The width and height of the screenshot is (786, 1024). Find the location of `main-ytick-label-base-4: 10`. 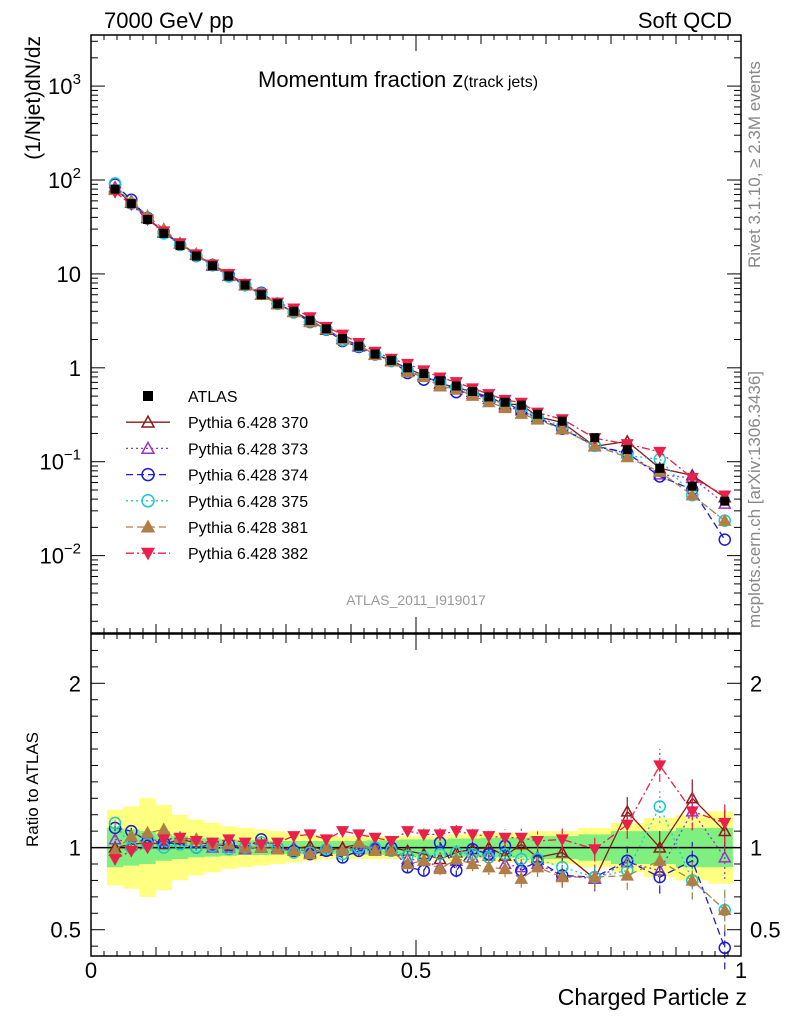

main-ytick-label-base-4: 10 is located at coordinates (52, 462).